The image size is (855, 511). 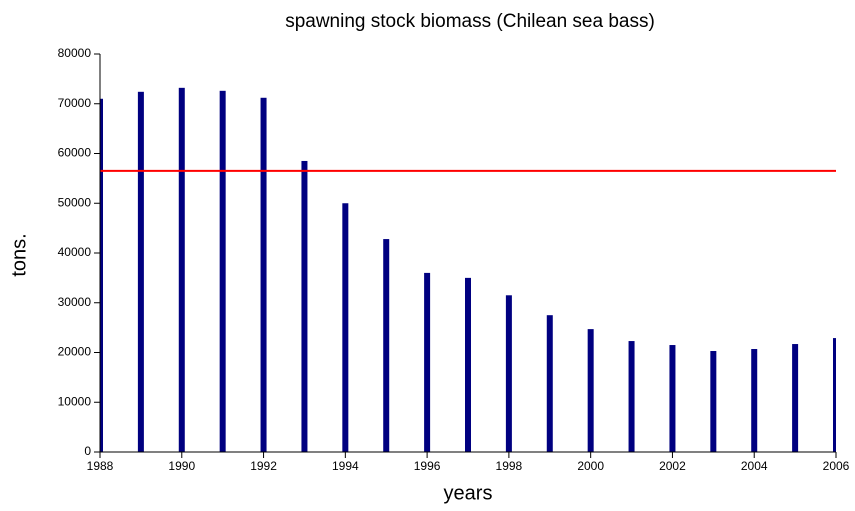 I want to click on x-tick-label: 1996, so click(x=427, y=466).